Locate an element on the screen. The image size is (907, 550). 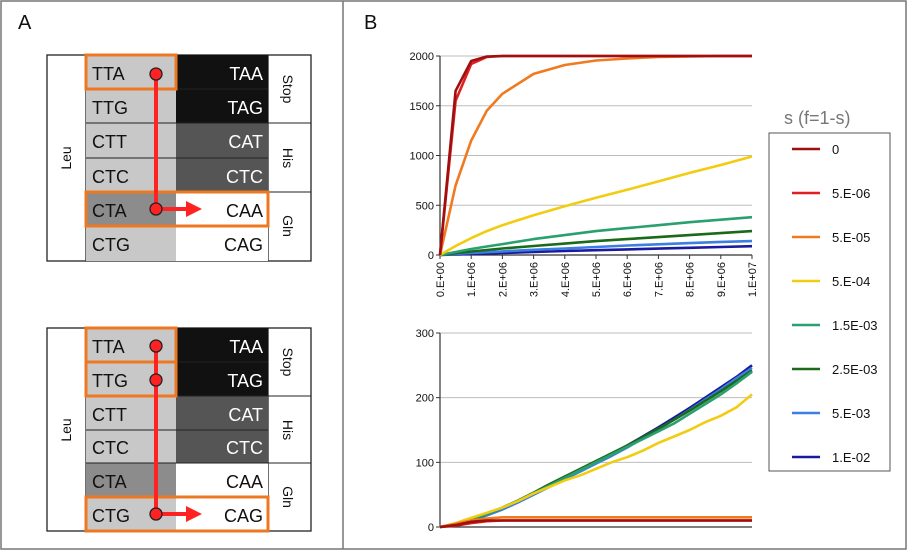
amino-acid-label: Leu is located at coordinates (66, 157).